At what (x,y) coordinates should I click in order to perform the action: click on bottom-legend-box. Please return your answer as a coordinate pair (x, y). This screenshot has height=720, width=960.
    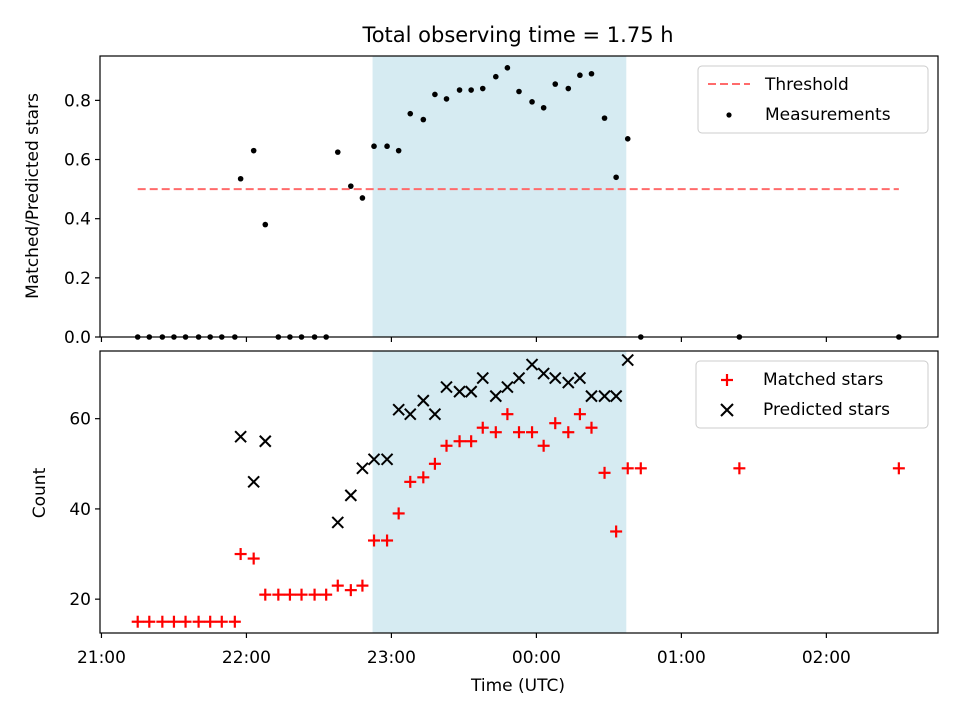
    Looking at the image, I should click on (812, 394).